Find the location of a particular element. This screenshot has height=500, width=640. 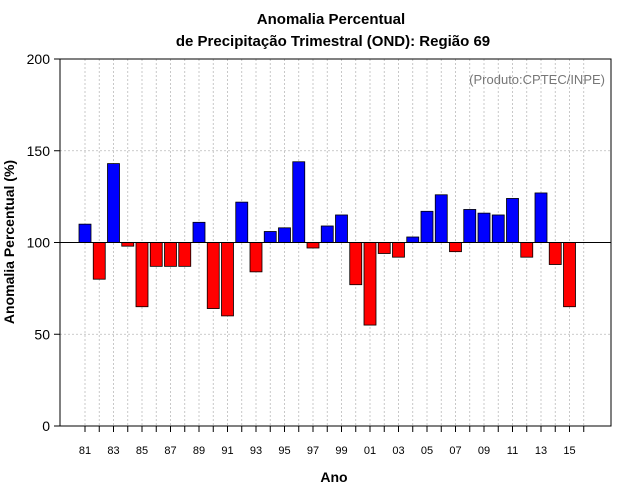

credit-text: (Produto:CPTEC/INPE) is located at coordinates (537, 79).